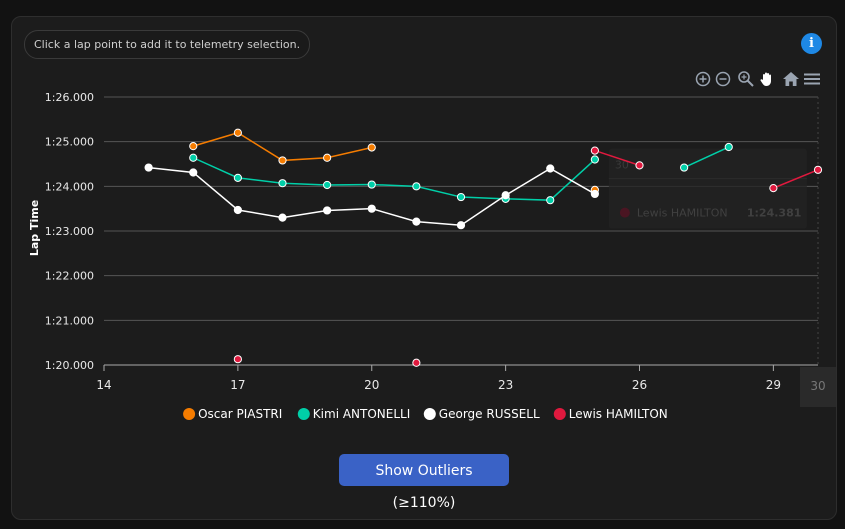 The height and width of the screenshot is (529, 845). Describe the element at coordinates (624, 212) in the screenshot. I see `tooltip-marker` at that location.